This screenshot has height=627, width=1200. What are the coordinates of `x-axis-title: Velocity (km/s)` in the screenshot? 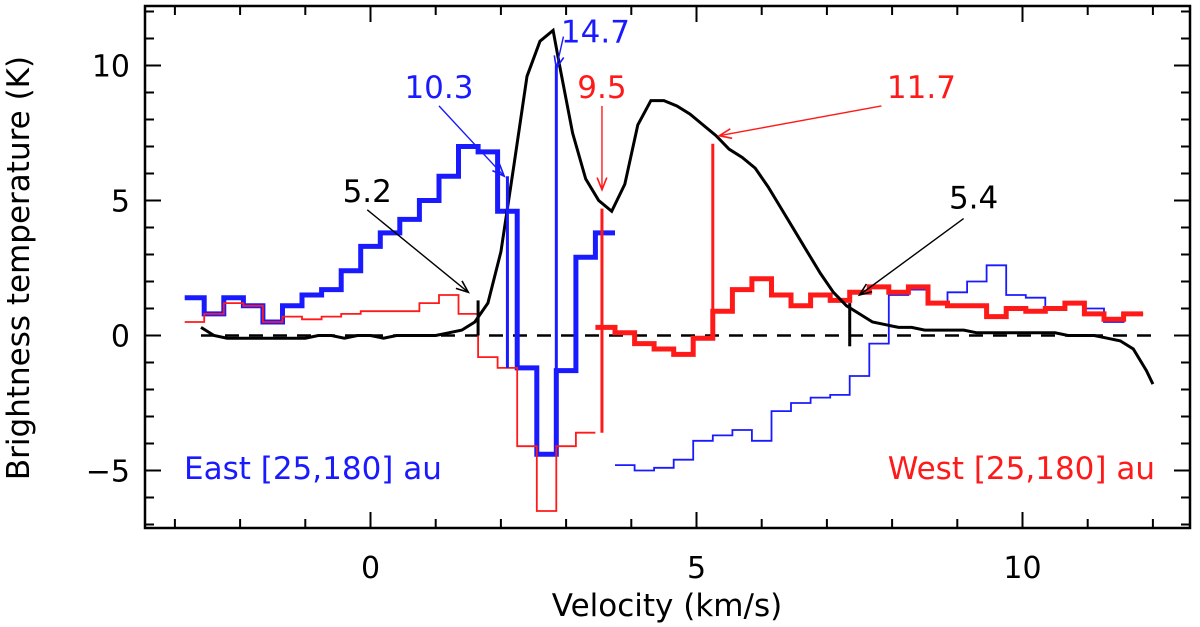 It's located at (667, 606).